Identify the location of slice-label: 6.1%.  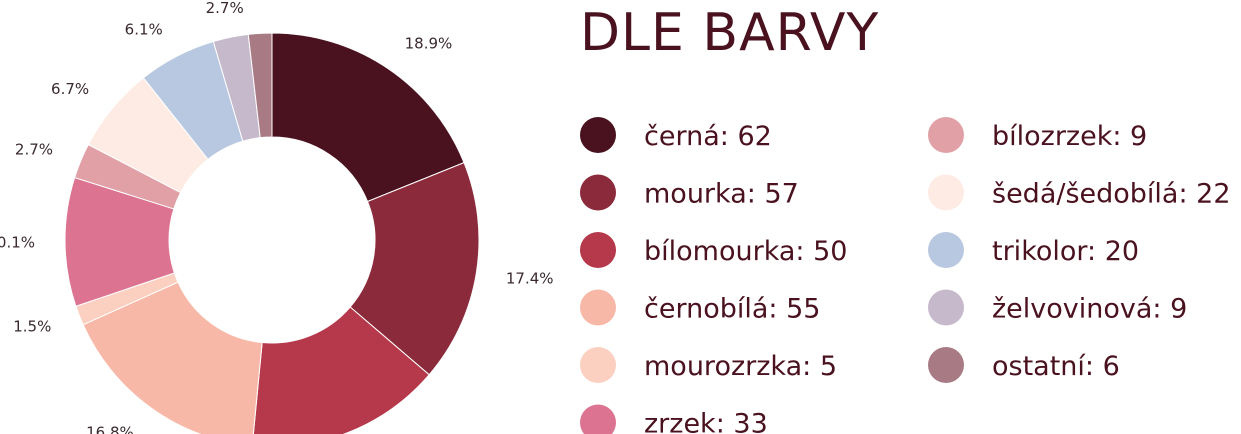
(144, 30).